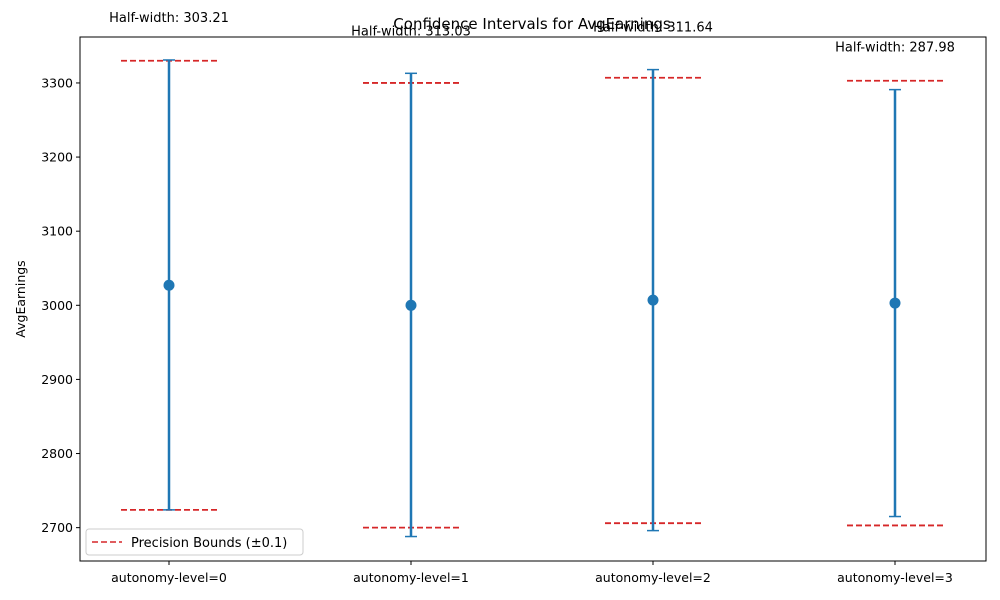 This screenshot has width=1000, height=600. I want to click on legend-frame, so click(194, 542).